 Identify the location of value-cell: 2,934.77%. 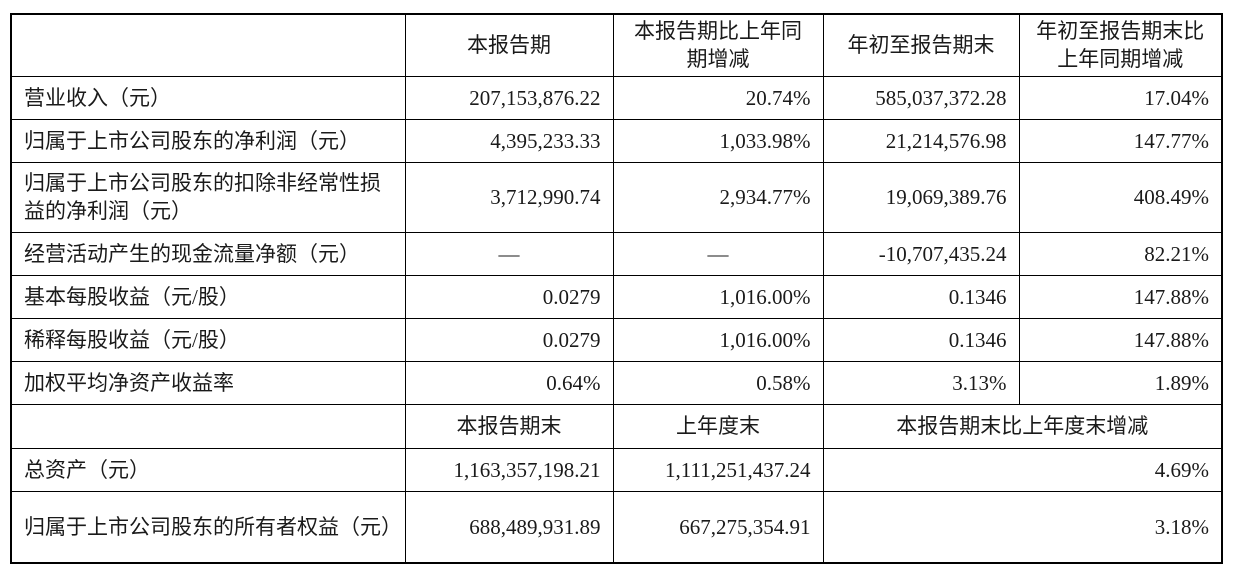
(718, 197).